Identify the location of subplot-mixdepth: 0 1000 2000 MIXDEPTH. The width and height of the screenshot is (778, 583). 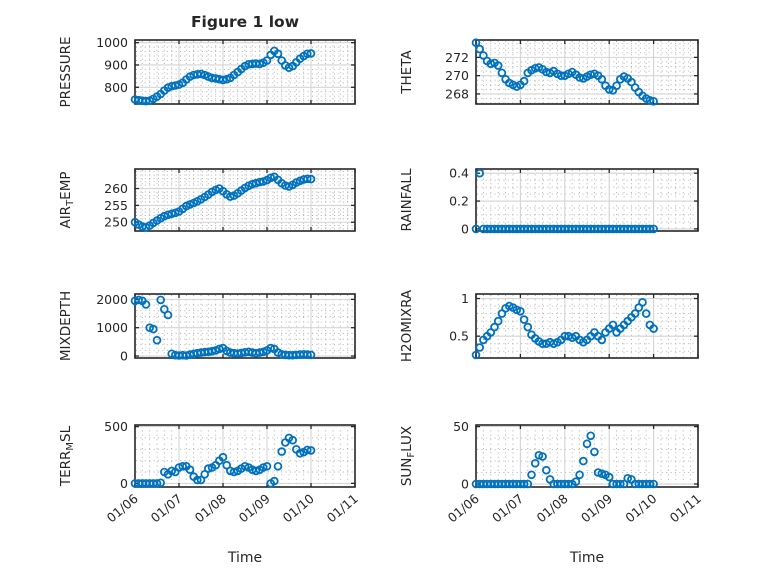
(207, 327).